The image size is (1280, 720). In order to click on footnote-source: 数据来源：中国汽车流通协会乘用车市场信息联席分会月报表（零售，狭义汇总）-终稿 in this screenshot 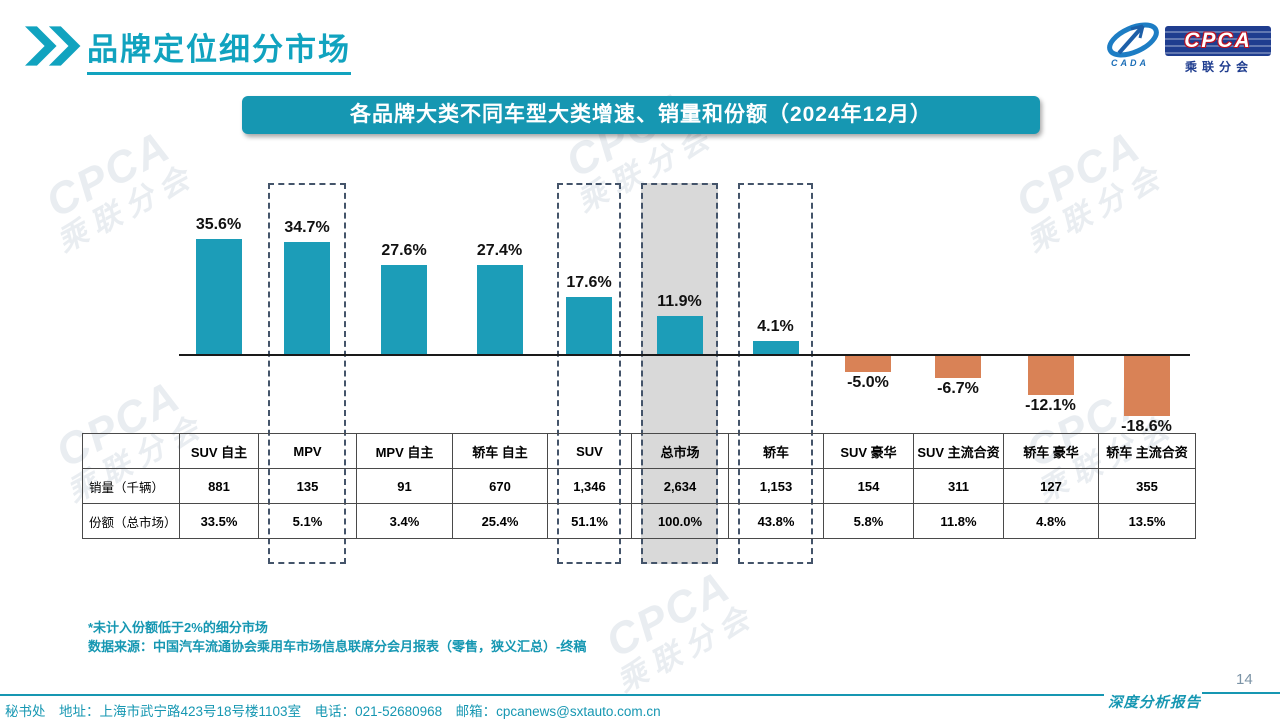, I will do `click(337, 646)`.